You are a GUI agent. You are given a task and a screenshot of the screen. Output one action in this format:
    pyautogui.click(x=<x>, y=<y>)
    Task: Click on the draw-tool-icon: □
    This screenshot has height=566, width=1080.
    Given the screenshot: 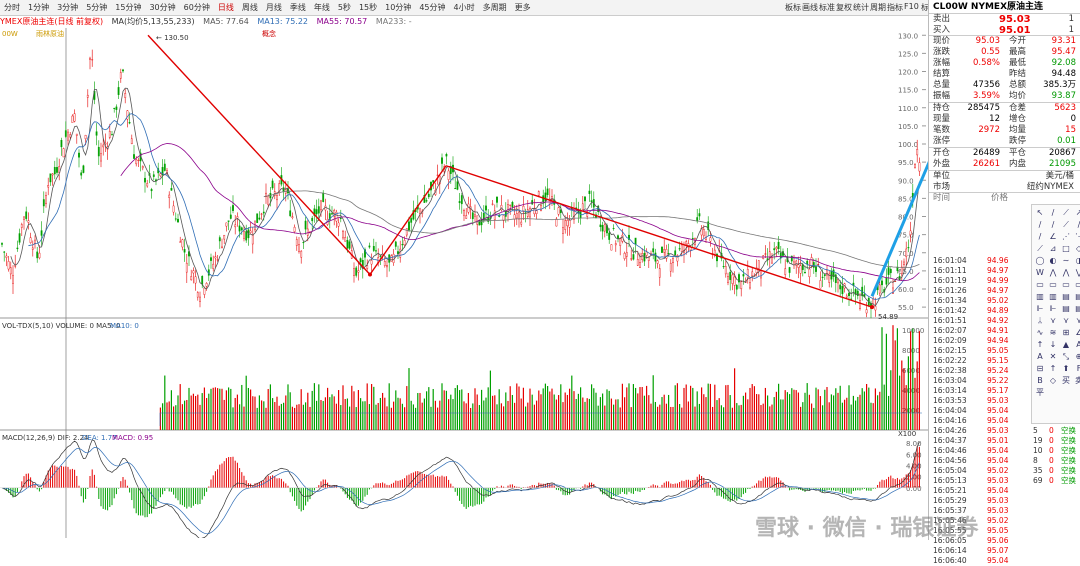 What is the action you would take?
    pyautogui.click(x=1066, y=248)
    